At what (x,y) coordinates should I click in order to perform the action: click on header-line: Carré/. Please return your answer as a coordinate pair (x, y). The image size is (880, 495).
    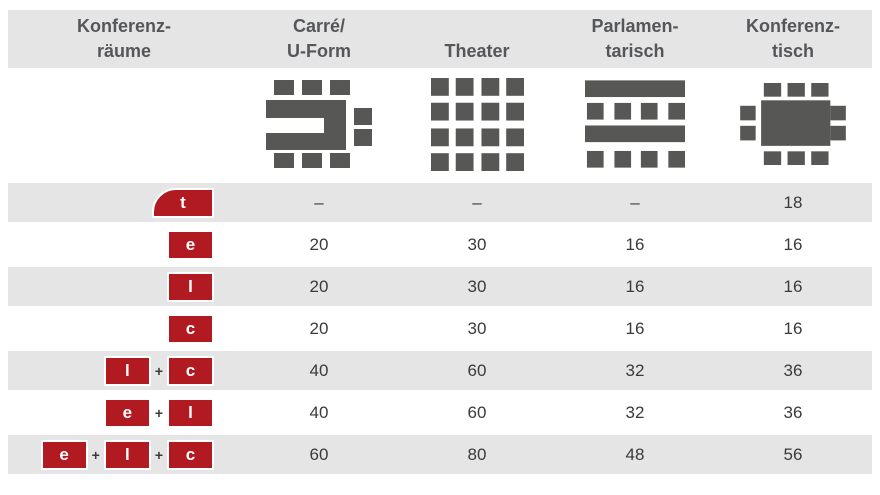
    Looking at the image, I should click on (319, 26).